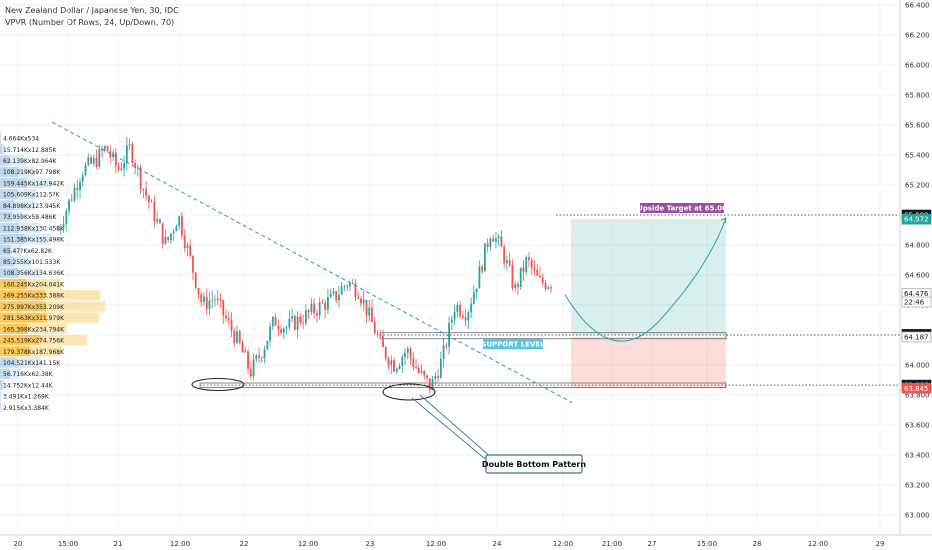 Image resolution: width=932 pixels, height=550 pixels. What do you see at coordinates (914, 303) in the screenshot?
I see `price-label-text: 22:46` at bounding box center [914, 303].